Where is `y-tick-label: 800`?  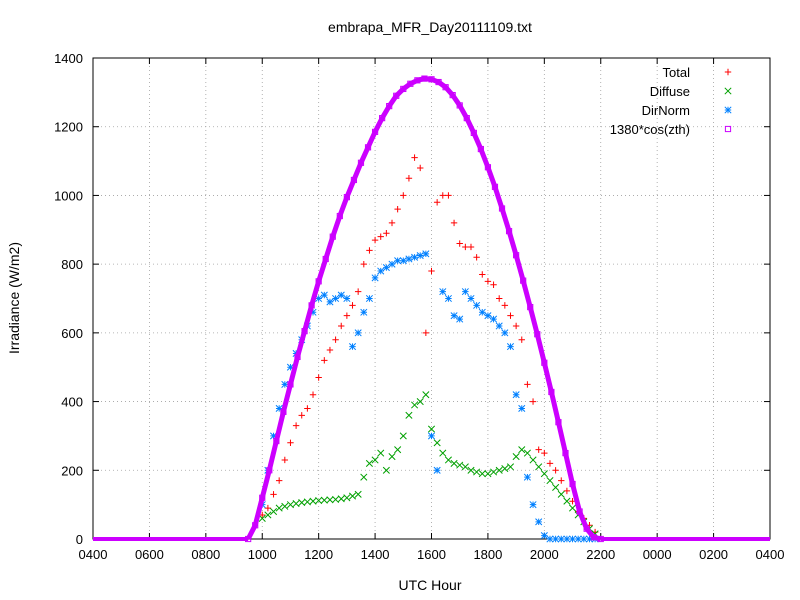
y-tick-label: 800 is located at coordinates (72, 264).